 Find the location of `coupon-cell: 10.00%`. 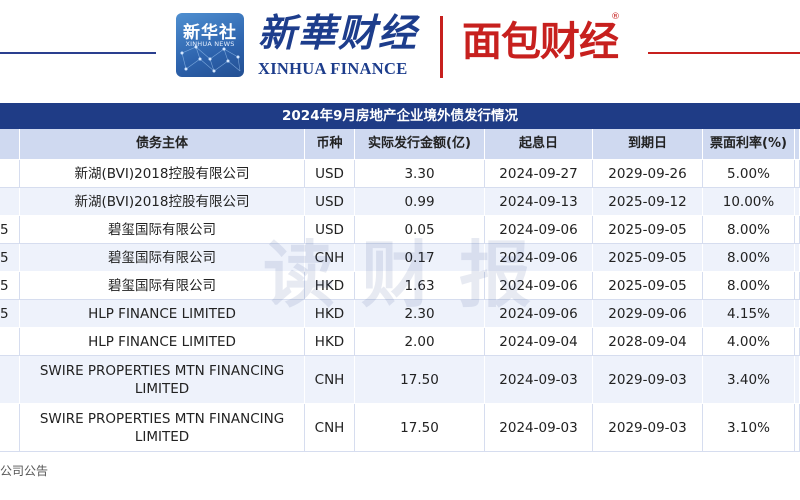

coupon-cell: 10.00% is located at coordinates (749, 202).